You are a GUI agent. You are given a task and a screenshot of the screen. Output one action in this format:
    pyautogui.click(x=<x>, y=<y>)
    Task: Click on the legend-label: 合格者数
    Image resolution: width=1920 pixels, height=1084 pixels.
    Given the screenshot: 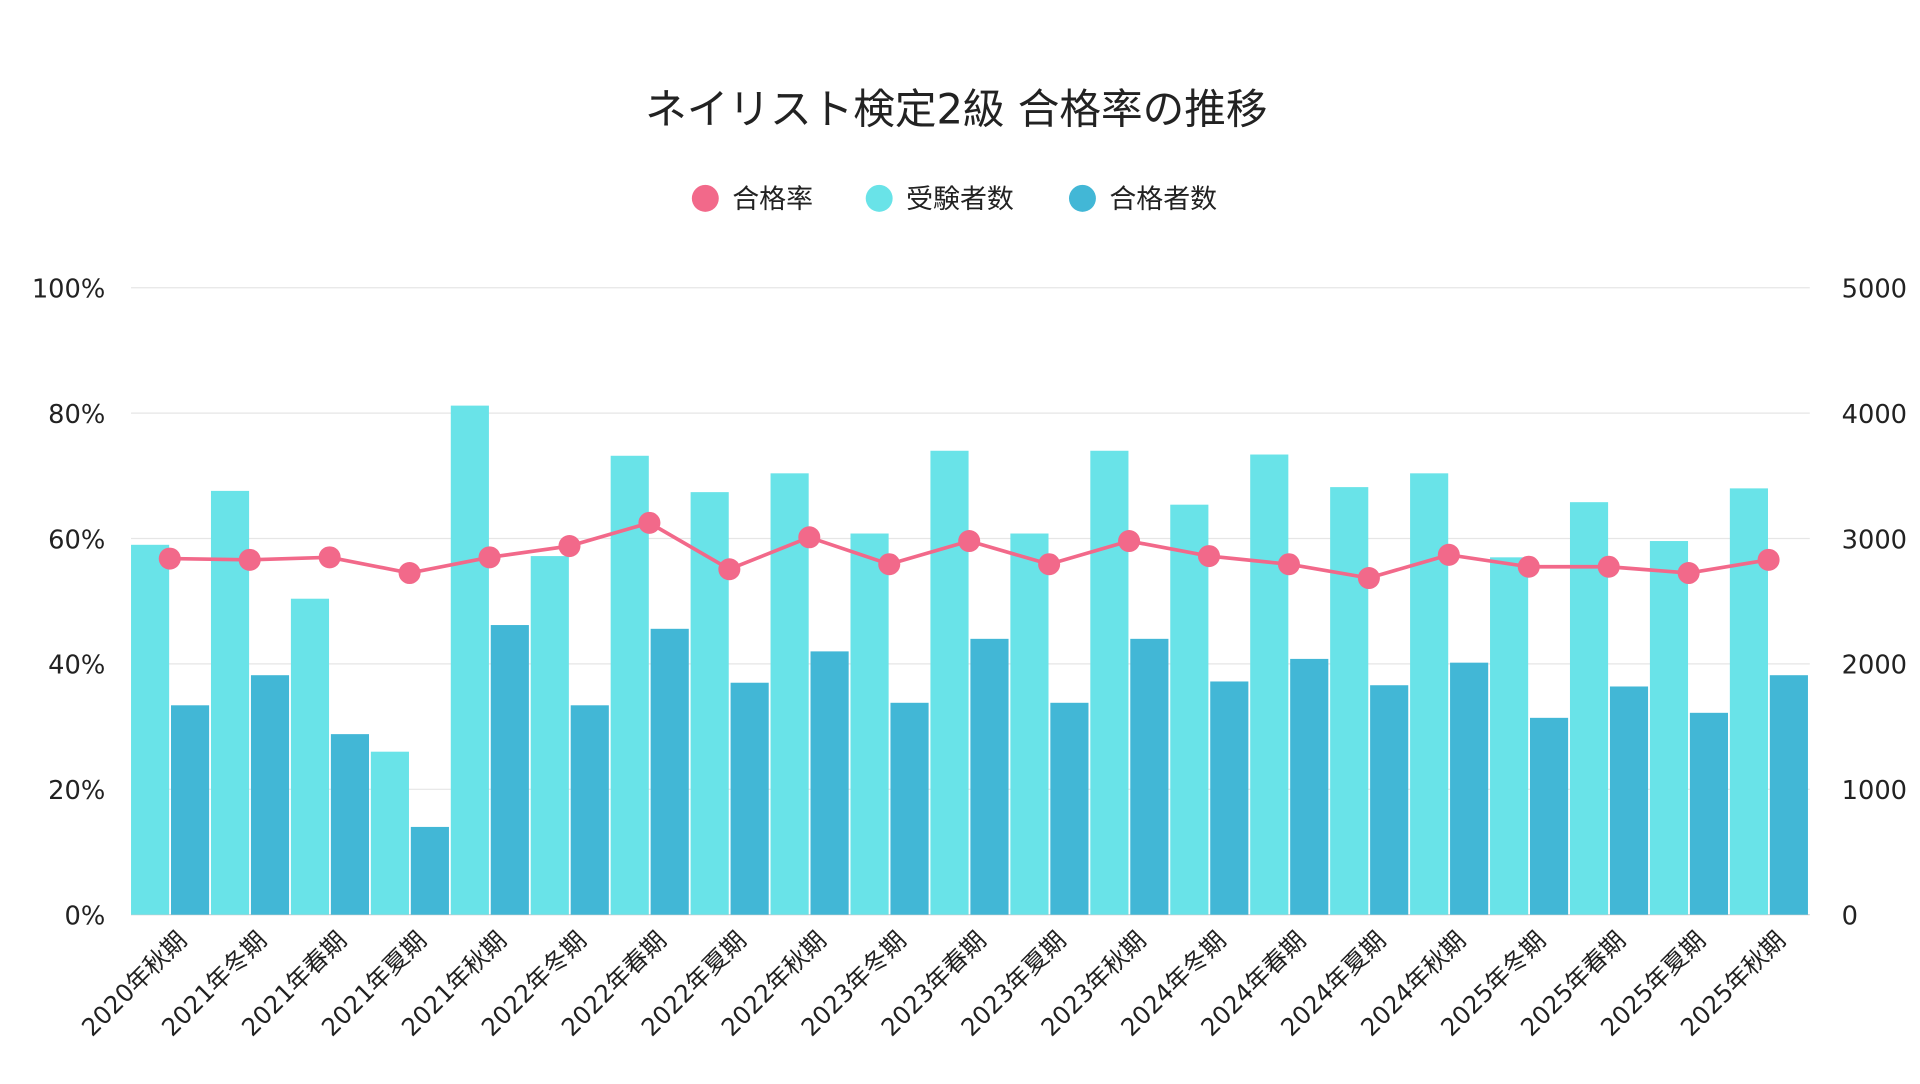 What is the action you would take?
    pyautogui.click(x=1163, y=199)
    